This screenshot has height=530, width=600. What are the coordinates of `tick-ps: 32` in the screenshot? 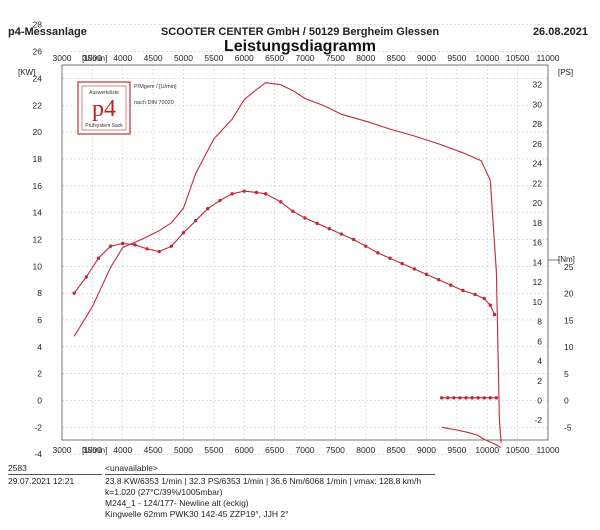 It's located at (538, 85).